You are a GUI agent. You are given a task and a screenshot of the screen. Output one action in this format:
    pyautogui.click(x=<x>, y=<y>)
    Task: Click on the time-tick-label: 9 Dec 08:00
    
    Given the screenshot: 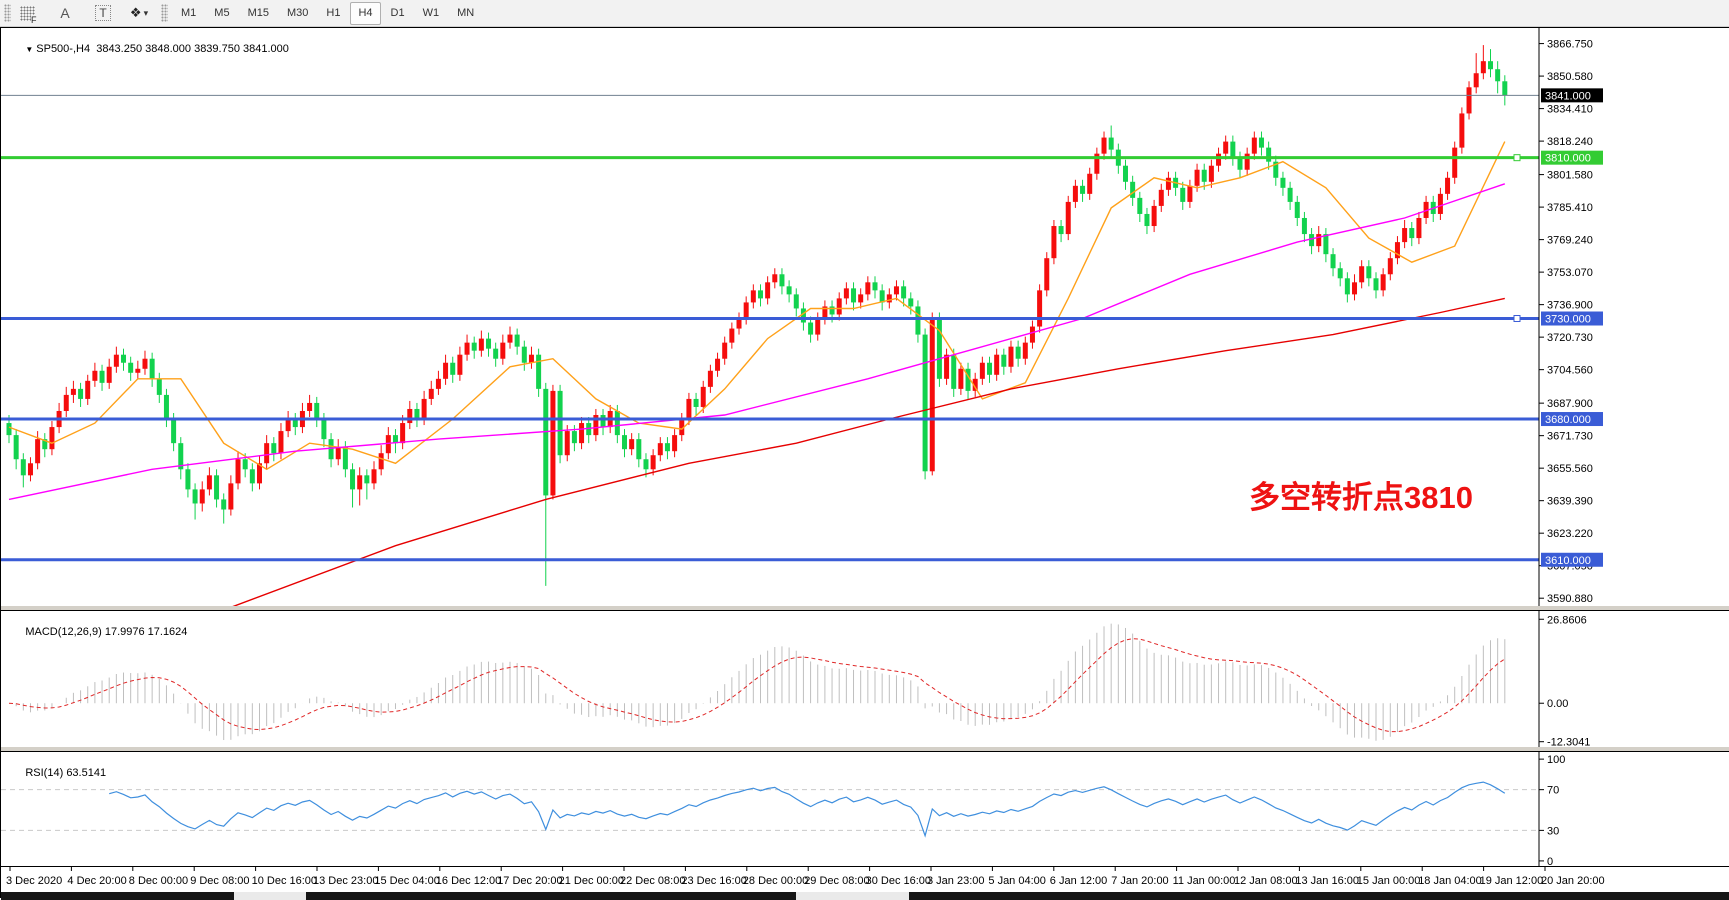 What is the action you would take?
    pyautogui.click(x=219, y=881)
    